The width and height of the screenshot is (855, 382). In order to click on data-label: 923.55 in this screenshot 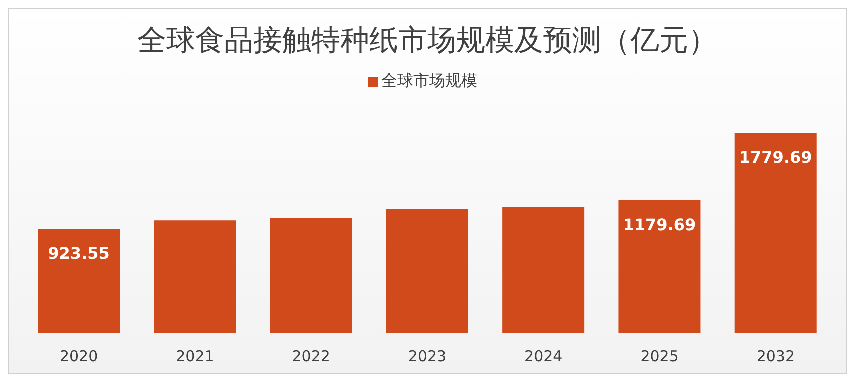, I will do `click(79, 254)`.